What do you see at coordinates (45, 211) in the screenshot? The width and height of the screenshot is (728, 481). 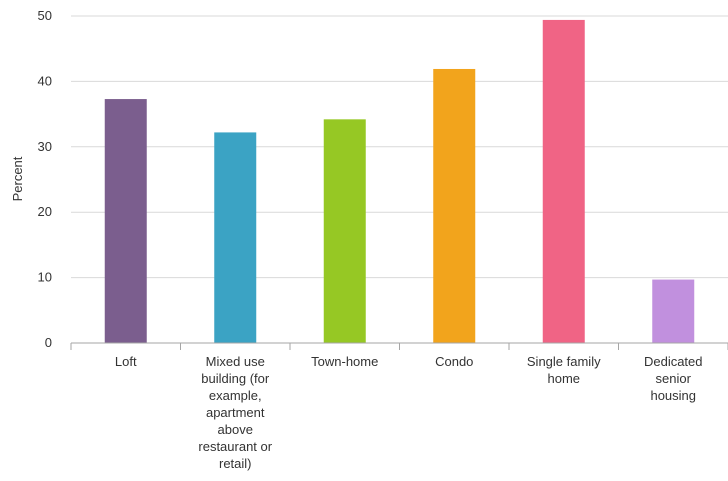 I see `y-tick-label: 20` at bounding box center [45, 211].